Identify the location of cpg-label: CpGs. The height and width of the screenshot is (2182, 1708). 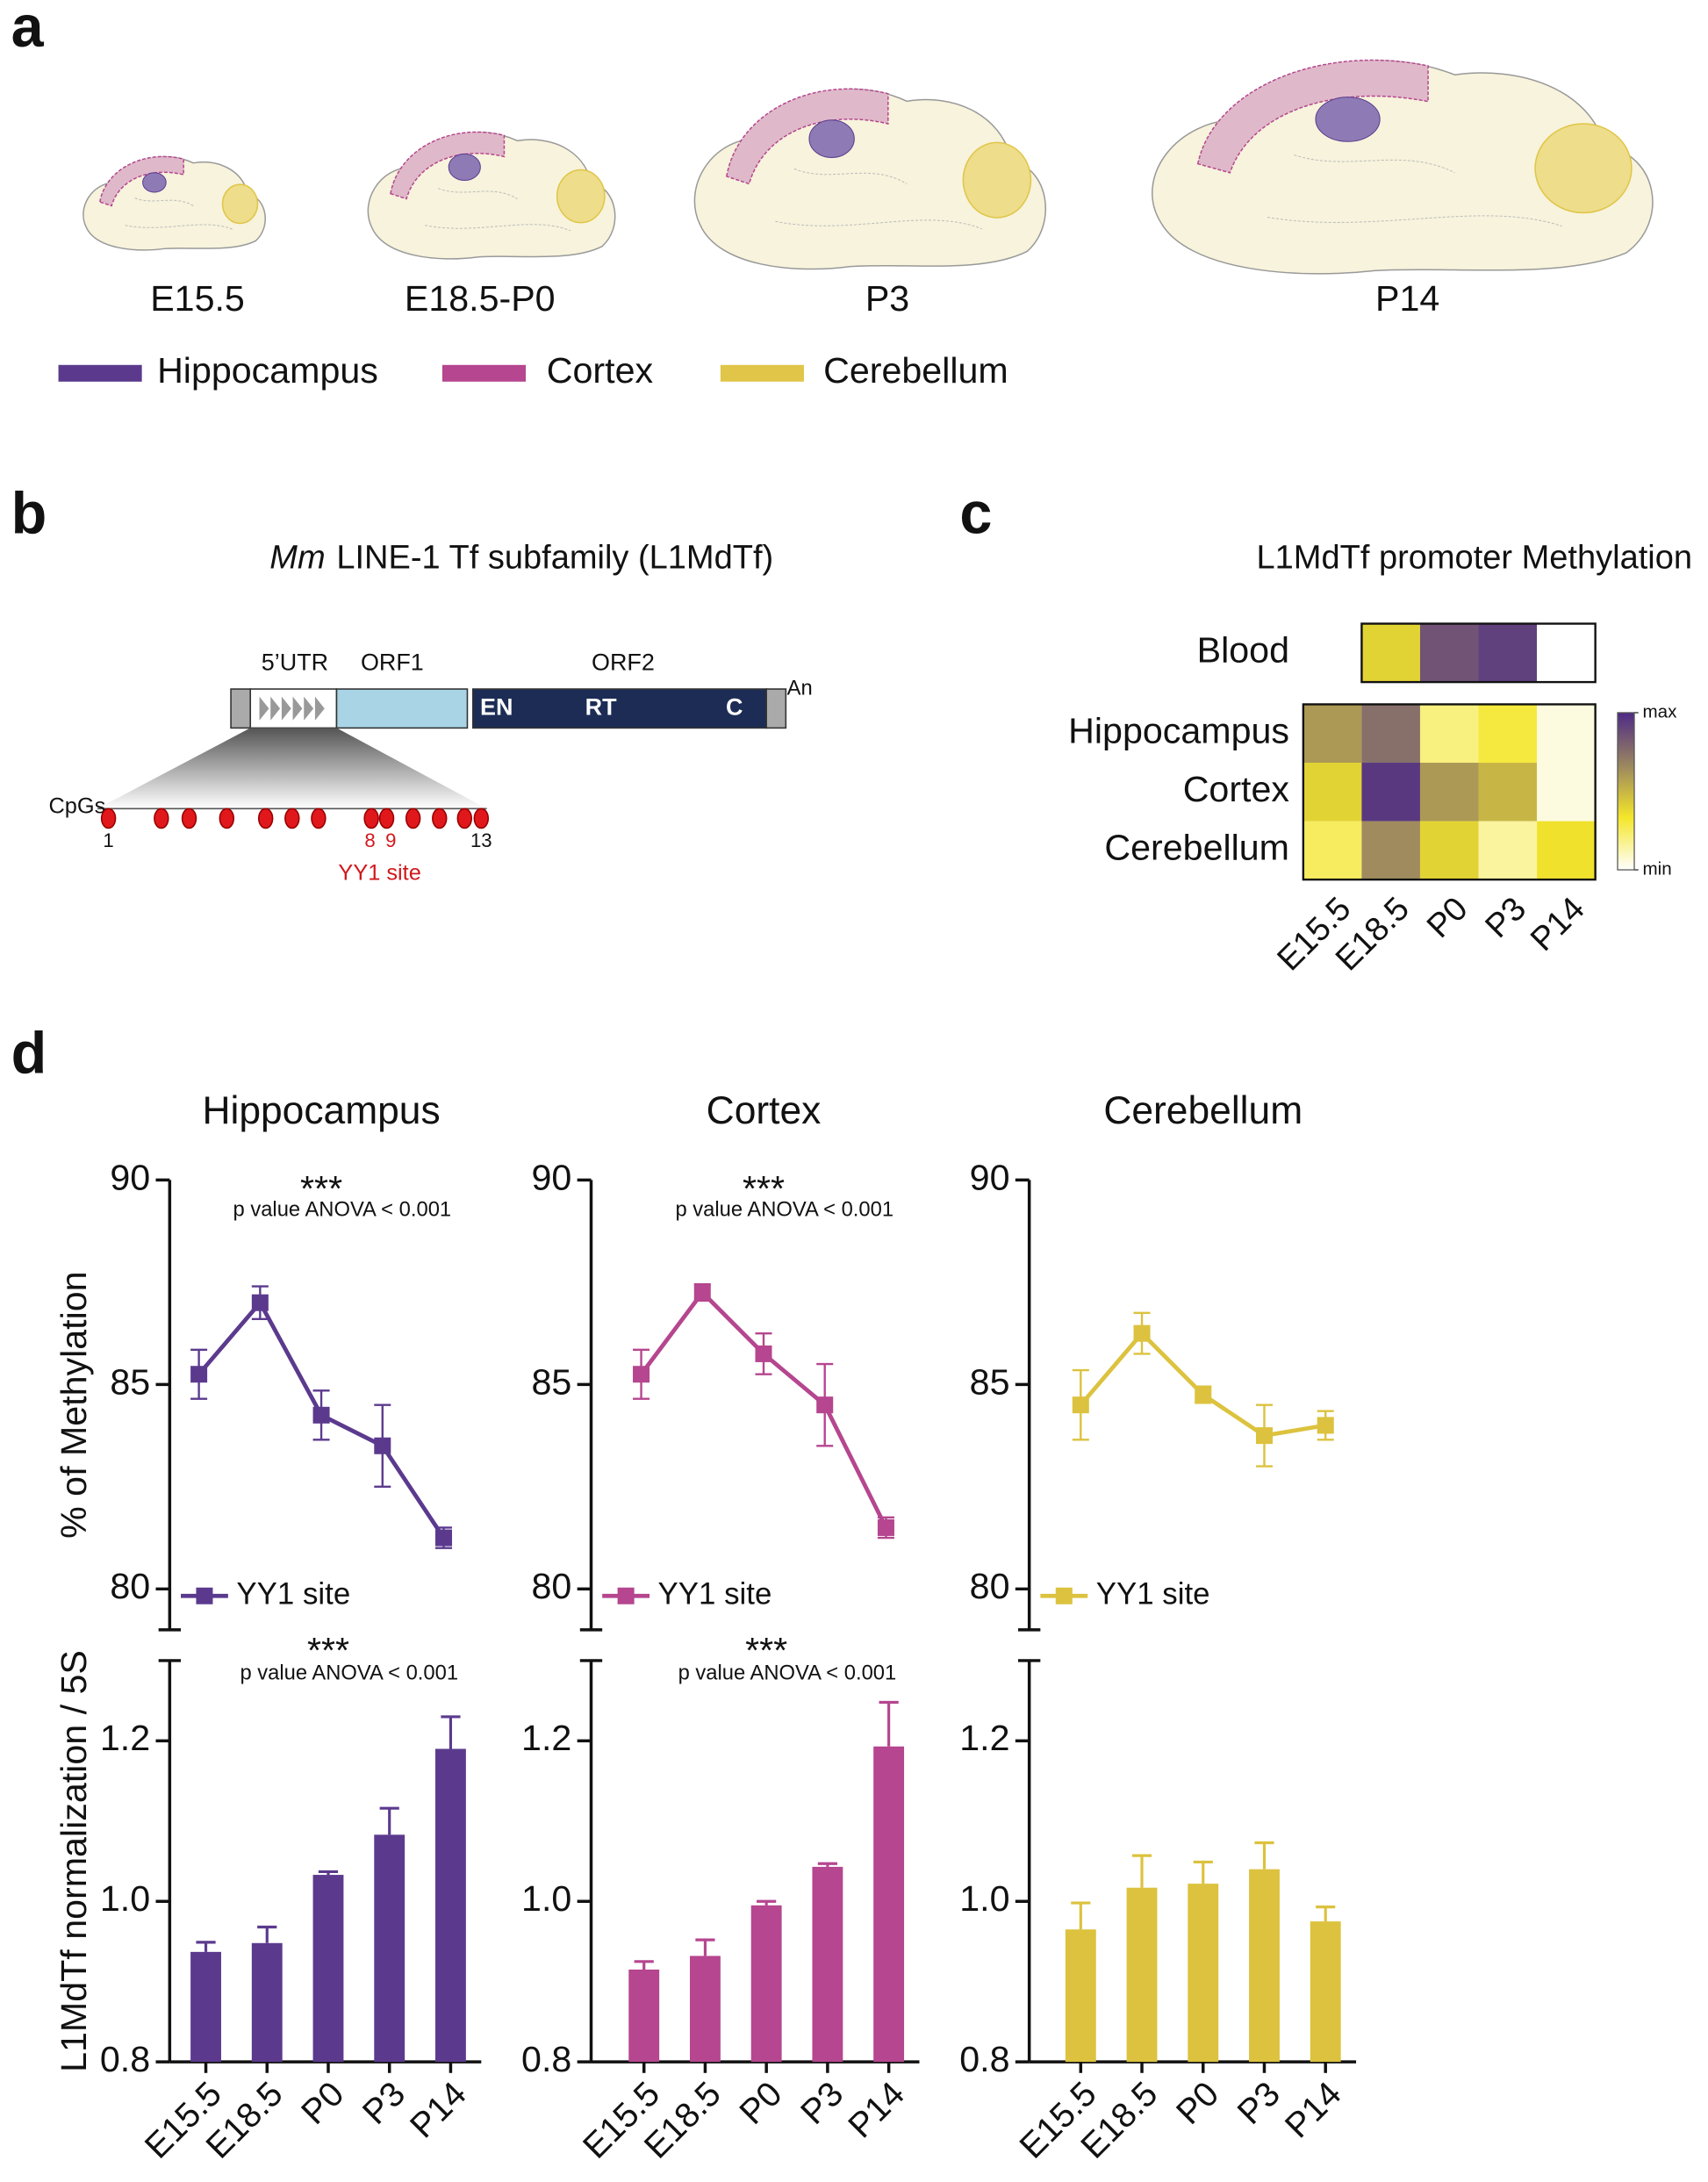
(76, 805).